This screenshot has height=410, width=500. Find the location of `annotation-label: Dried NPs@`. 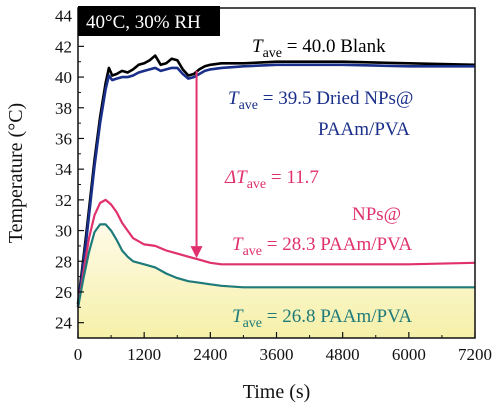

annotation-label: Dried NPs@ is located at coordinates (362, 98).